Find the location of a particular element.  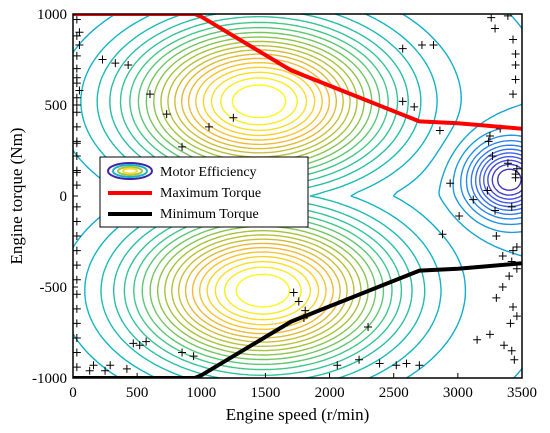

y-axis-label: Engine torque (Nm) is located at coordinates (16, 196).